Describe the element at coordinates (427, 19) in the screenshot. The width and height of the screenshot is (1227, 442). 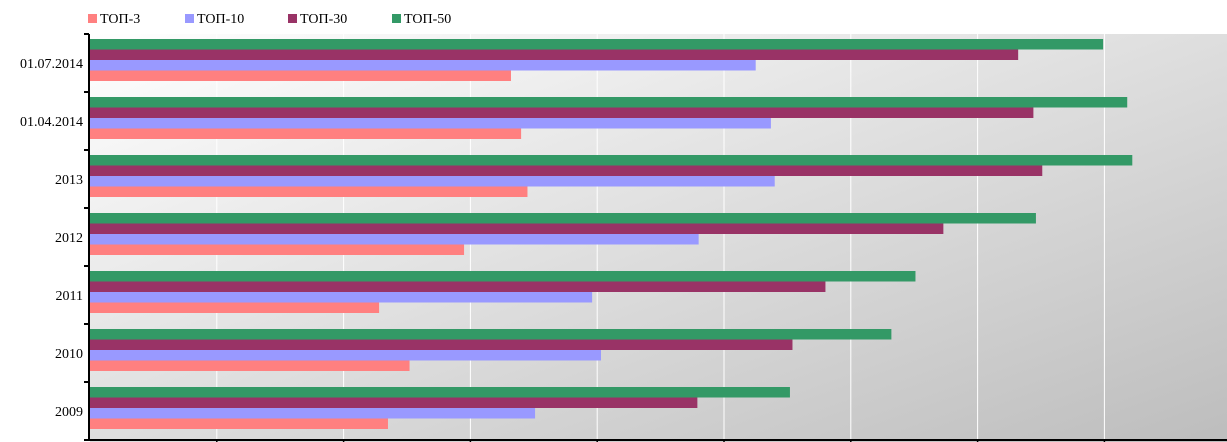
I see `legend-label: ТОП-50` at that location.